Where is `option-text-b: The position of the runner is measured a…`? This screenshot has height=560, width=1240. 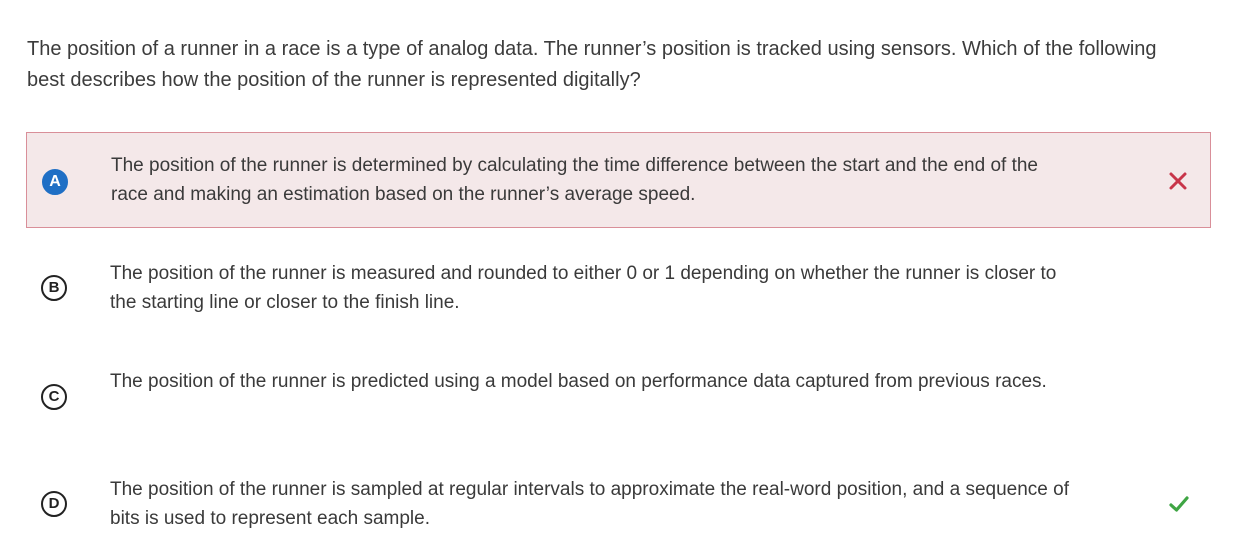
option-text-b: The position of the runner is measured a… is located at coordinates (583, 288).